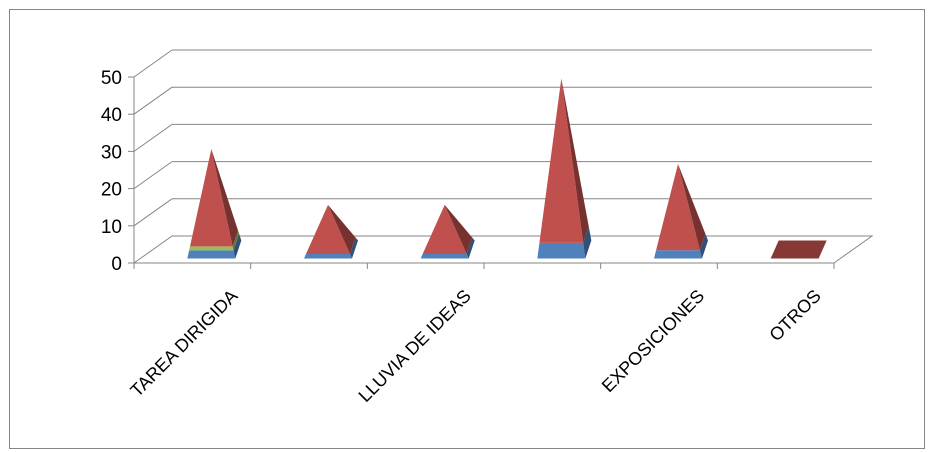 Image resolution: width=936 pixels, height=452 pixels. Describe the element at coordinates (116, 264) in the screenshot. I see `y-tick-label: 0` at that location.